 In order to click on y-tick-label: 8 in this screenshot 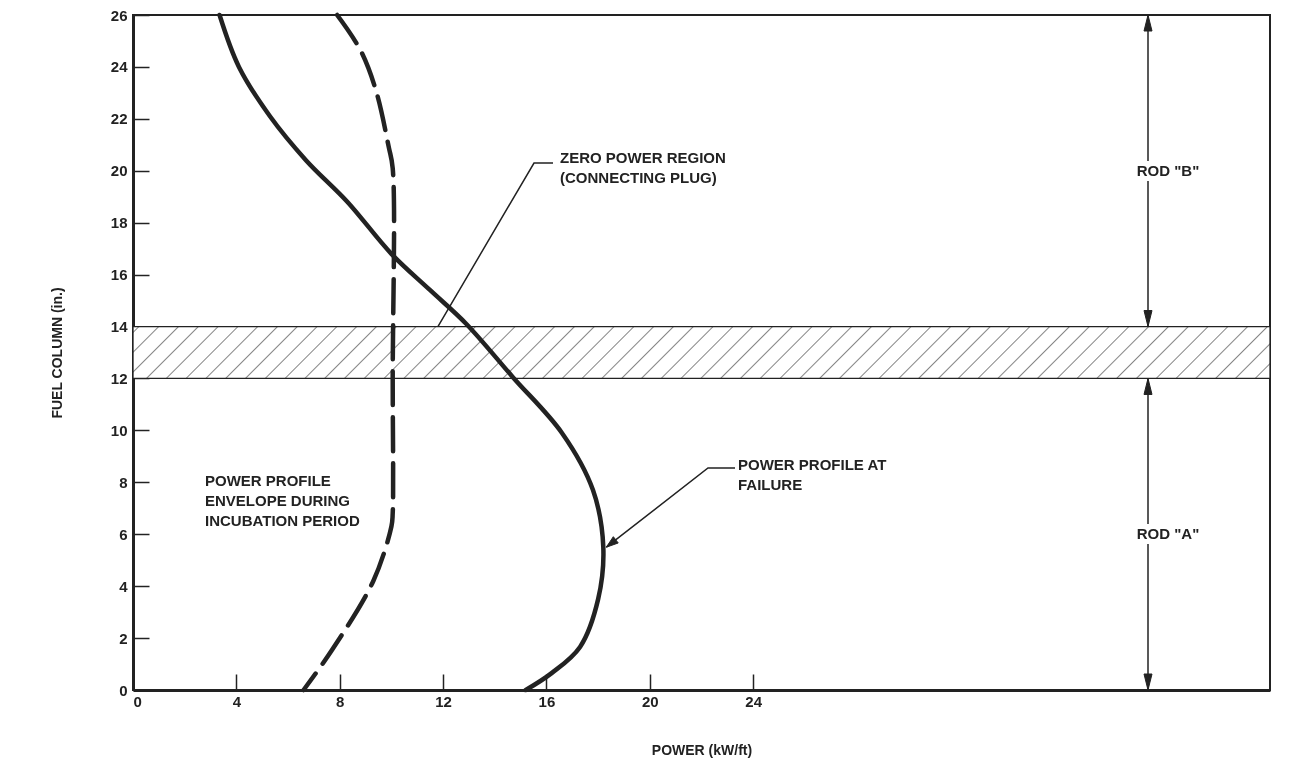, I will do `click(123, 482)`.